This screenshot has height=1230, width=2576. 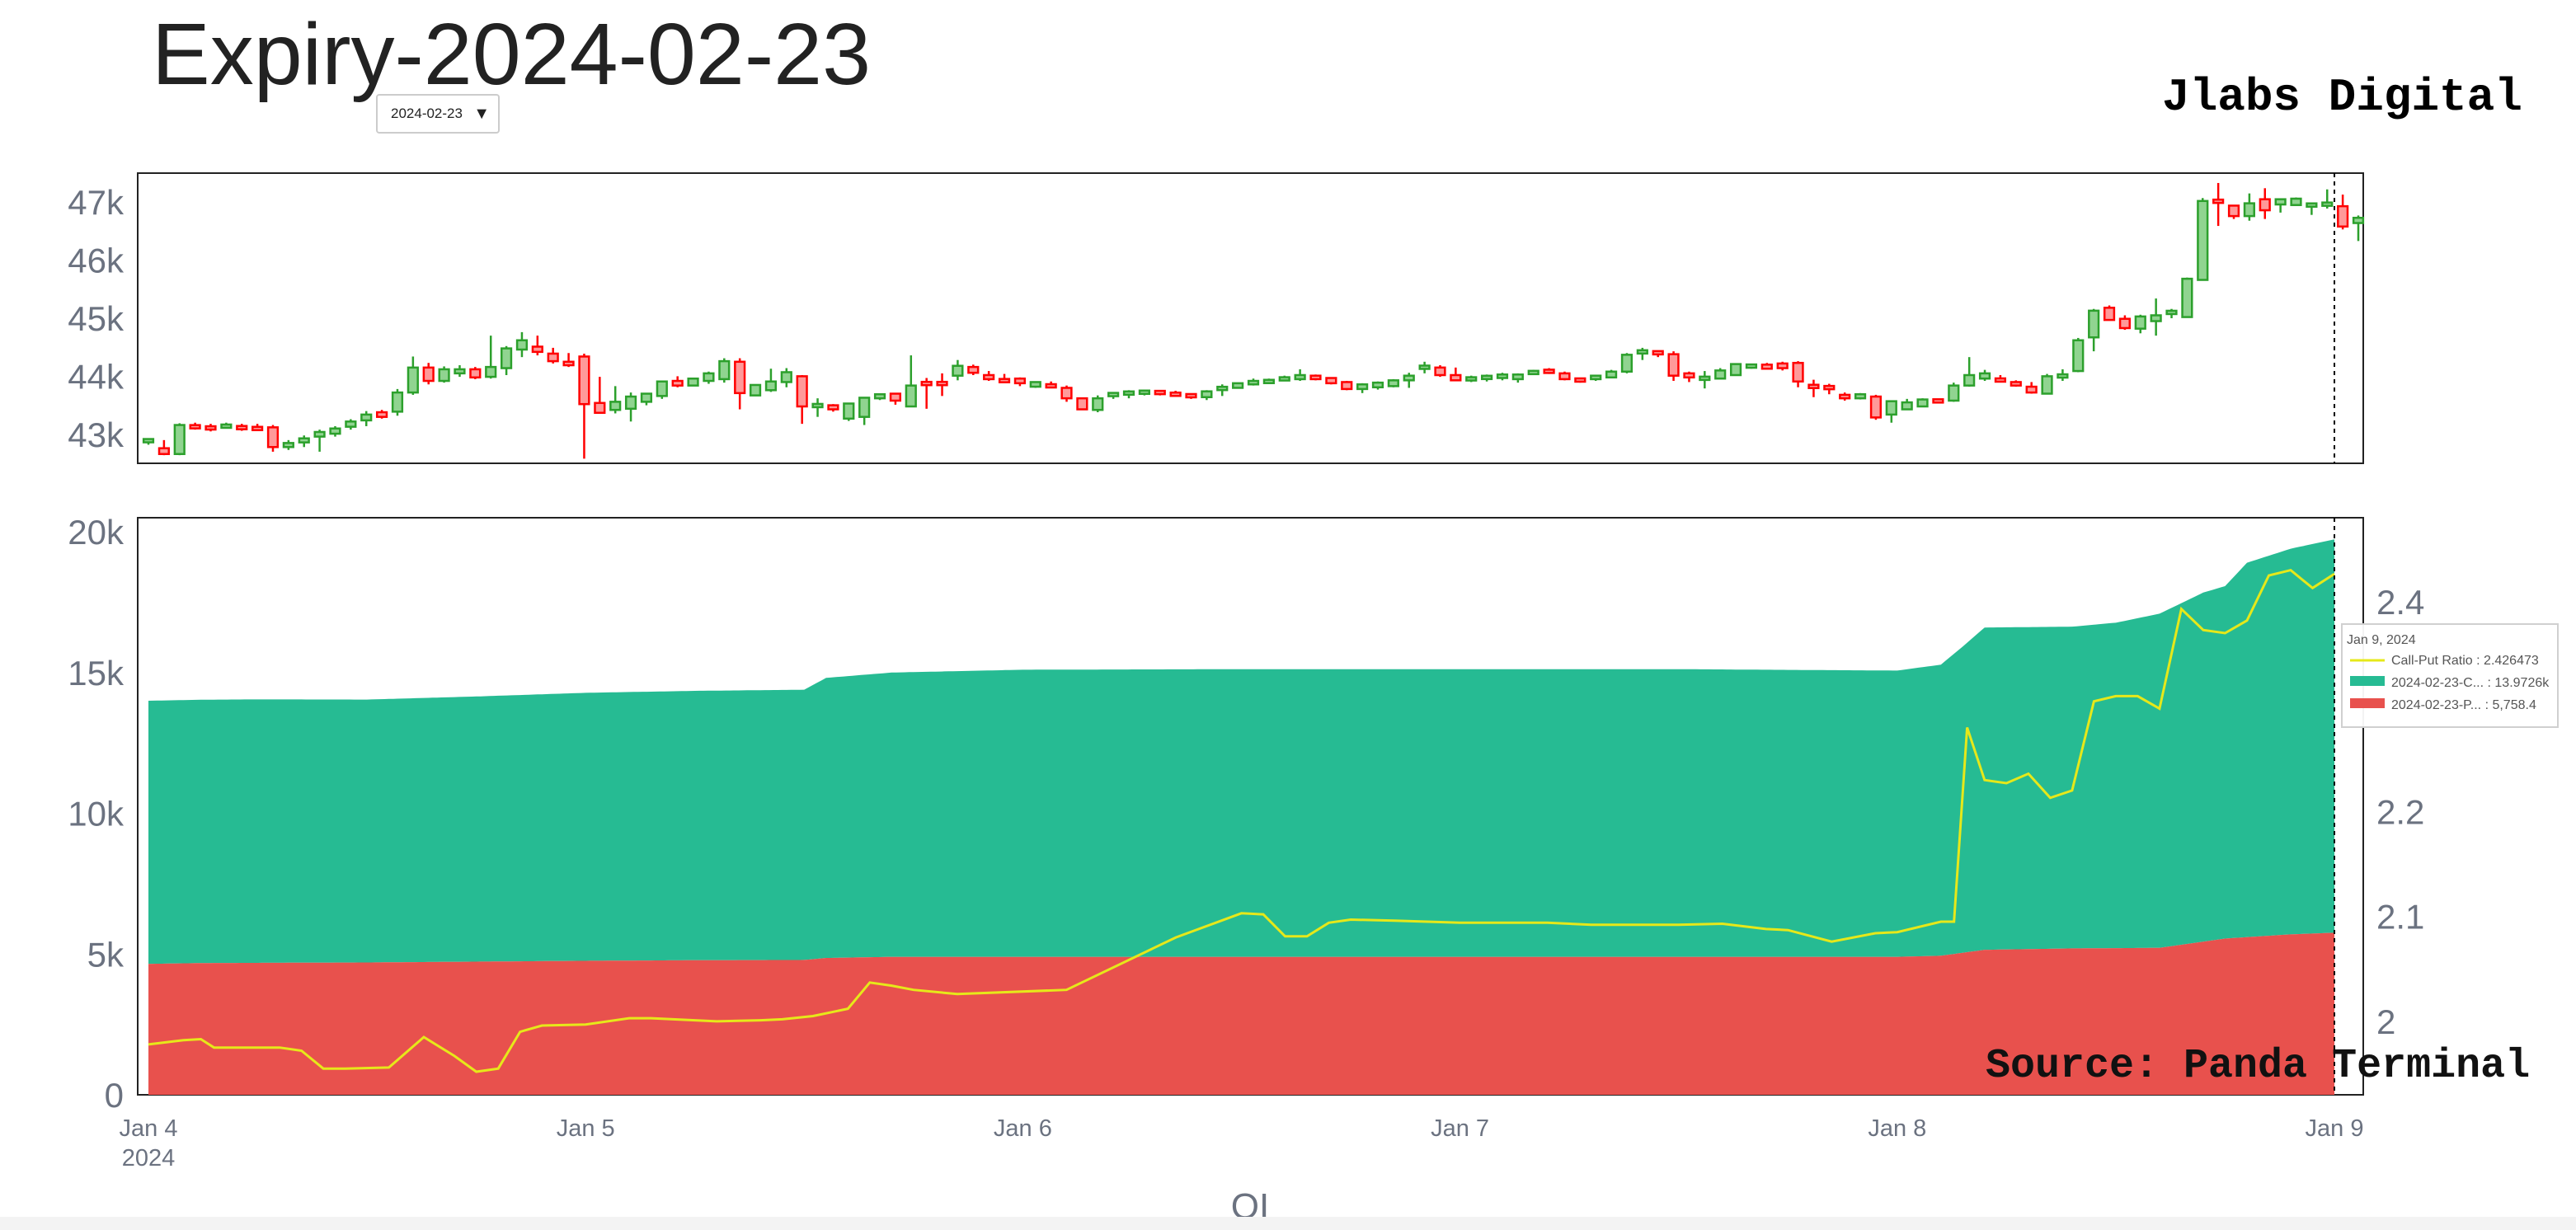 I want to click on page-title: Expiry-2024-02-23, so click(x=512, y=54).